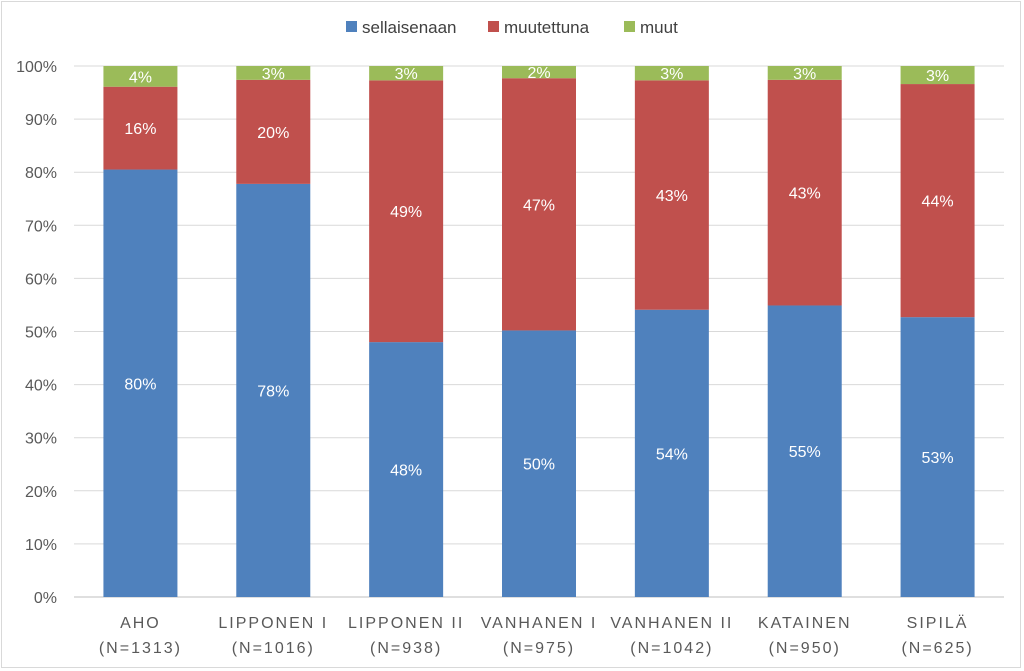 The height and width of the screenshot is (671, 1024). What do you see at coordinates (41, 226) in the screenshot?
I see `y-tick-label: 70%` at bounding box center [41, 226].